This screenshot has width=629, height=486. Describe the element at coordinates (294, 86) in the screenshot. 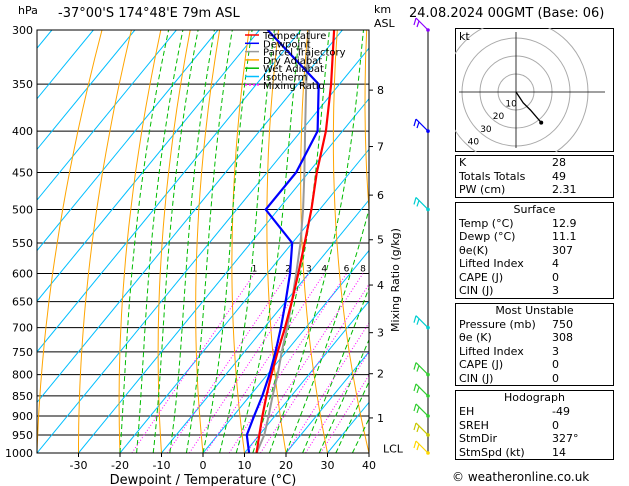

I see `legend-label: Mixing Ratio` at that location.